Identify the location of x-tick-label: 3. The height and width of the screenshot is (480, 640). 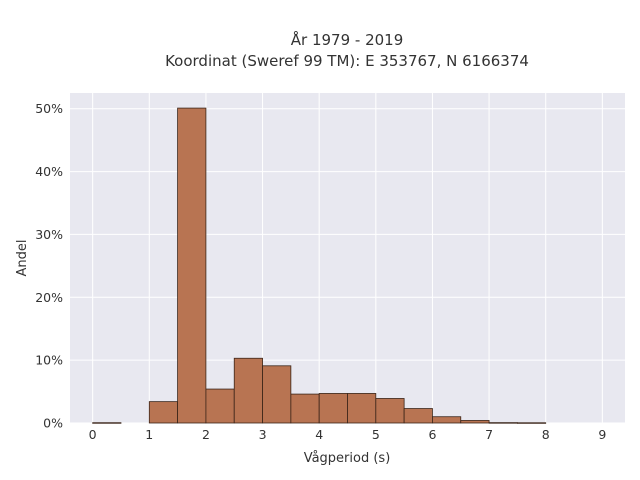
(263, 434).